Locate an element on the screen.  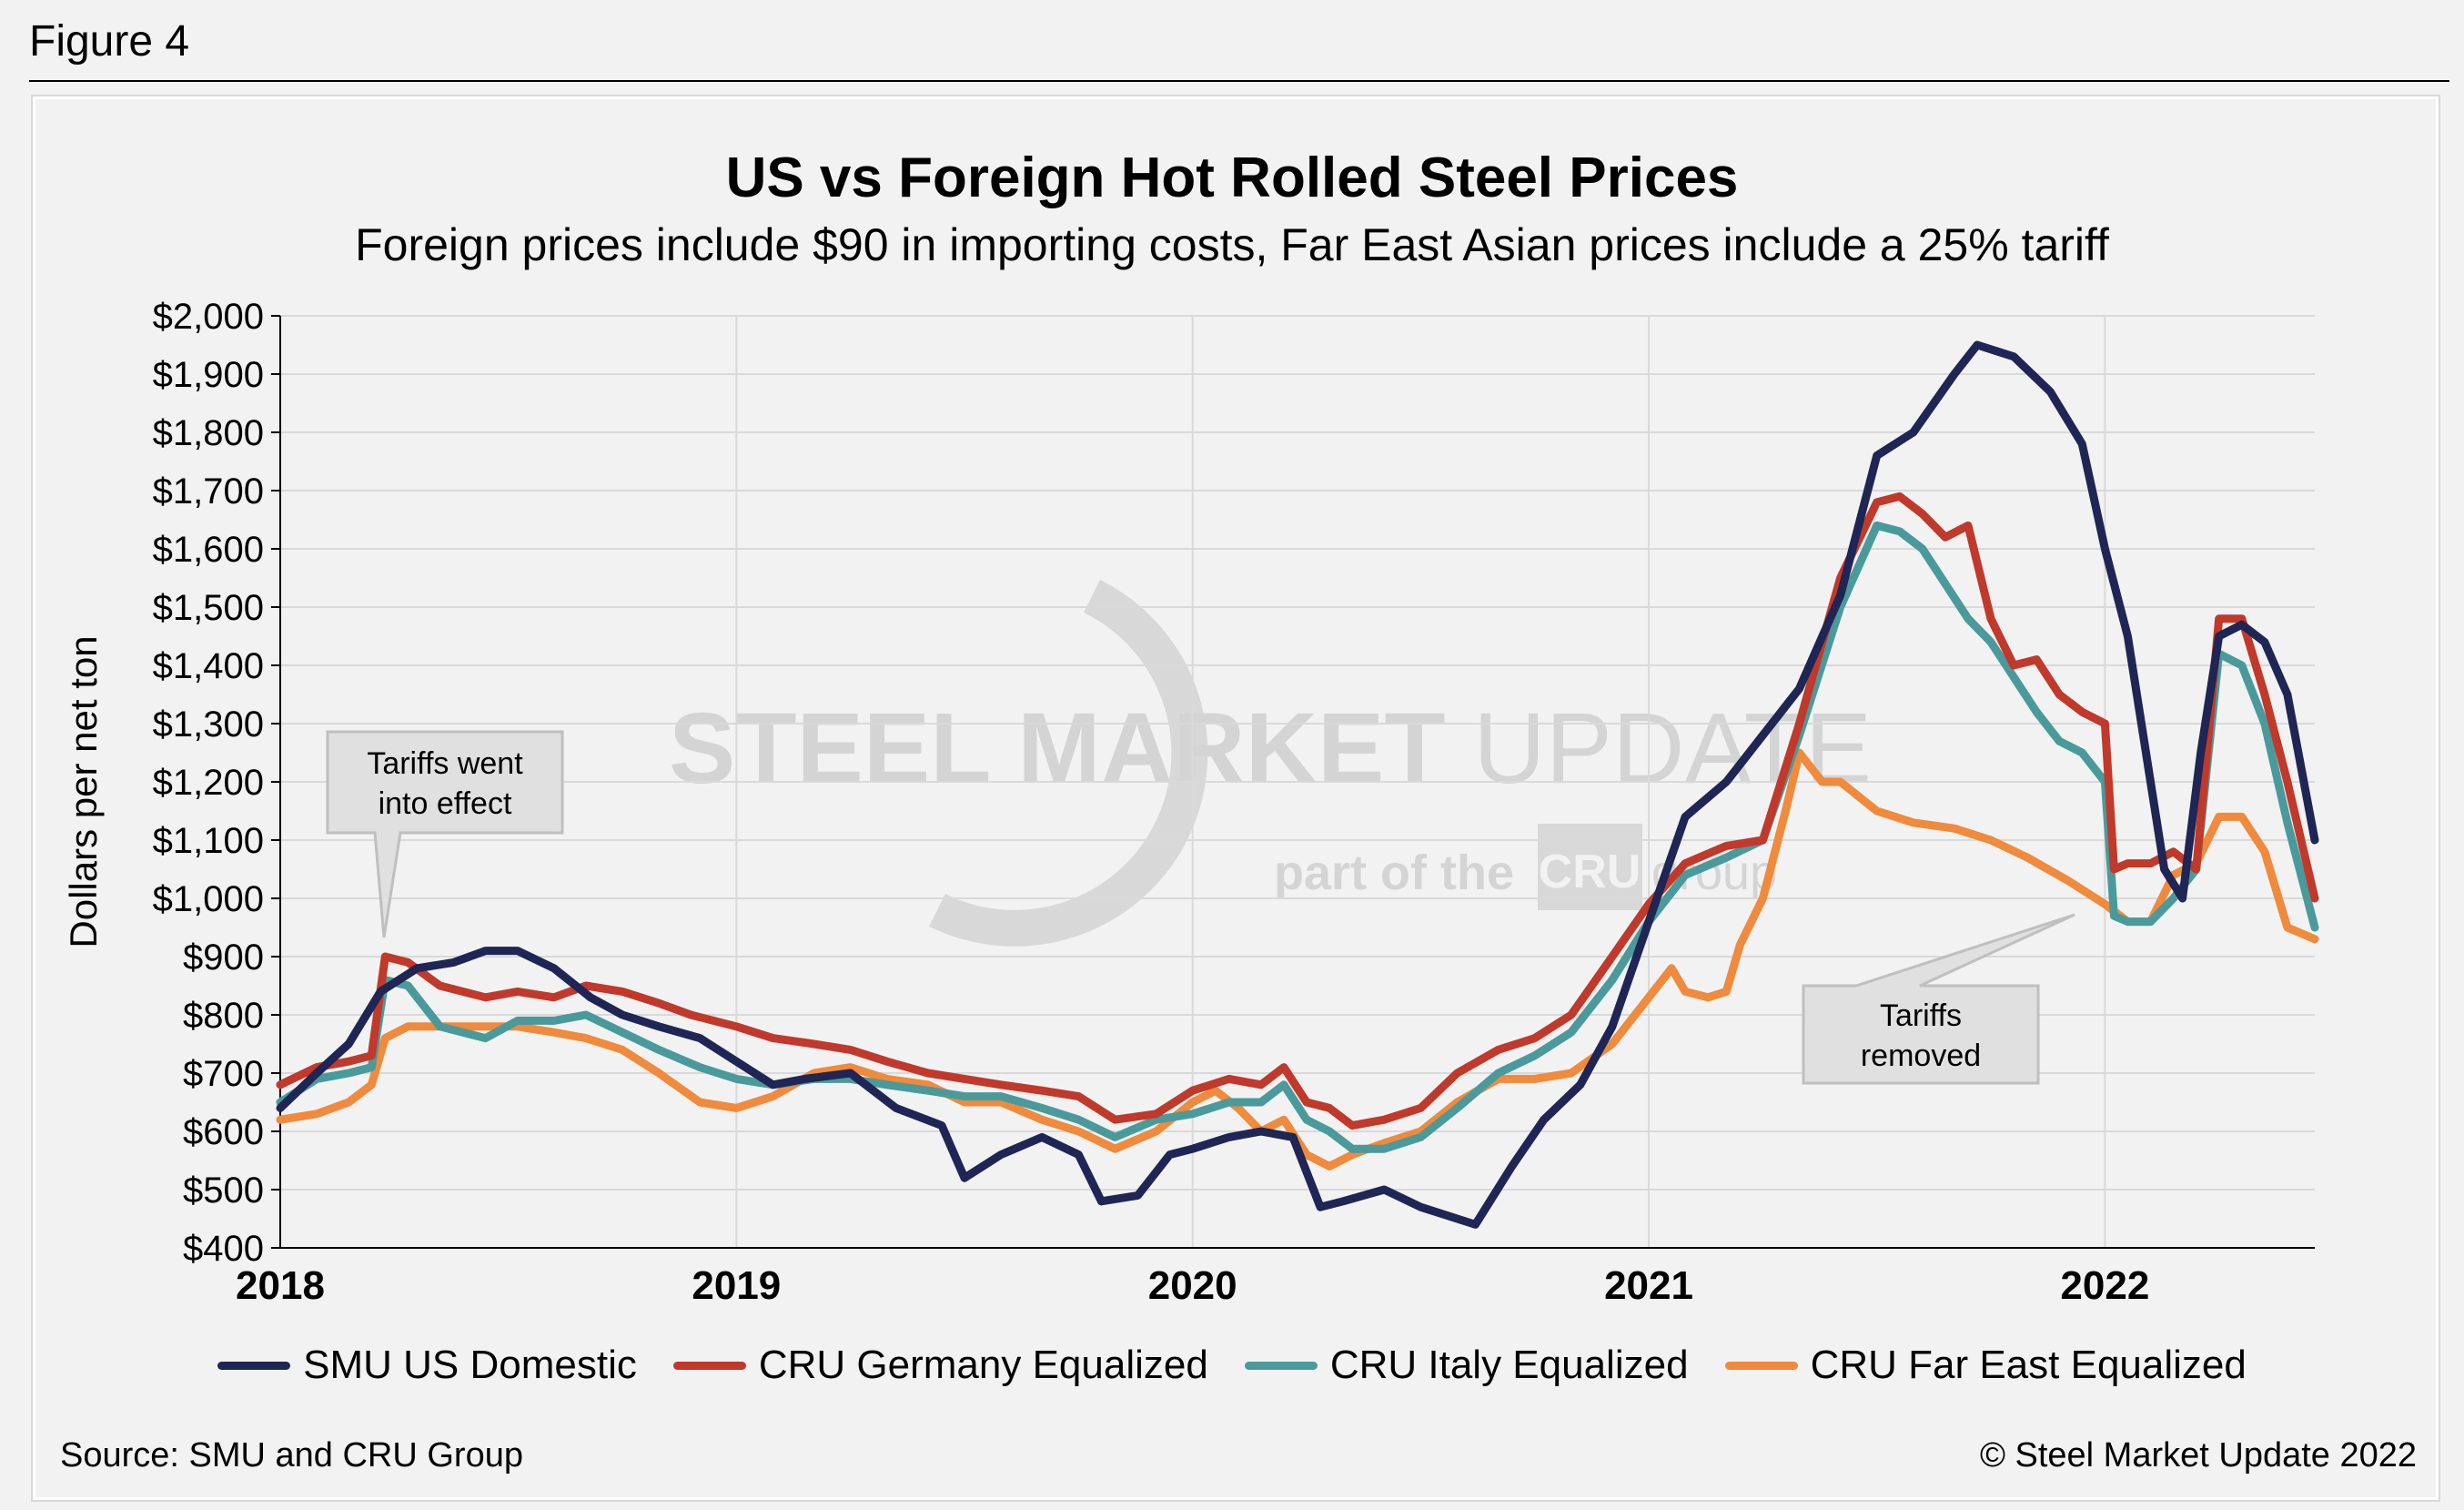
legend-label: CRU Italy Equalized is located at coordinates (1509, 1365).